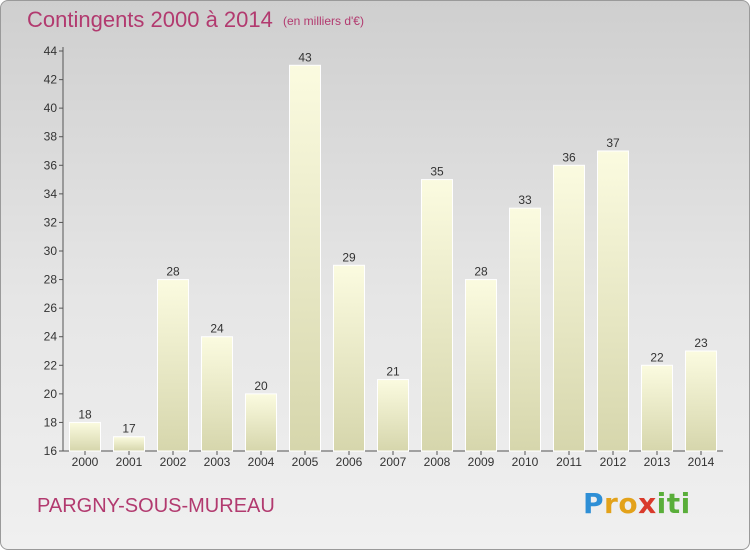 The width and height of the screenshot is (750, 550). Describe the element at coordinates (51, 137) in the screenshot. I see `y-tick-label: 38` at that location.